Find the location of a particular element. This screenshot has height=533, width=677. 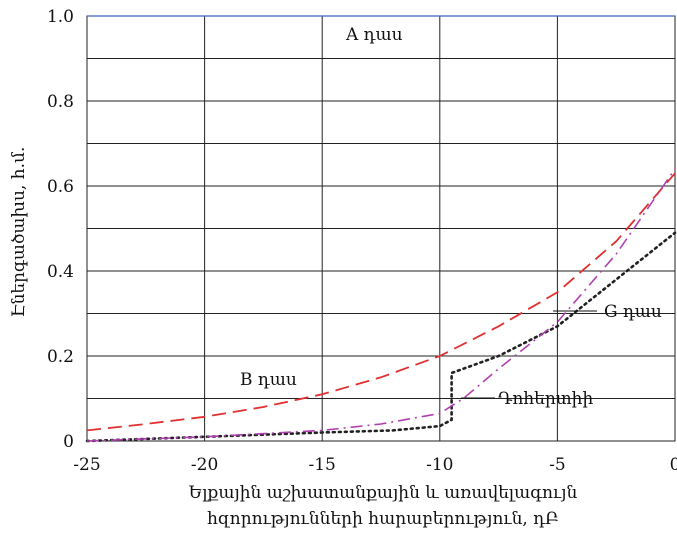

annotation-doherty: Դոհերտիի is located at coordinates (545, 399).